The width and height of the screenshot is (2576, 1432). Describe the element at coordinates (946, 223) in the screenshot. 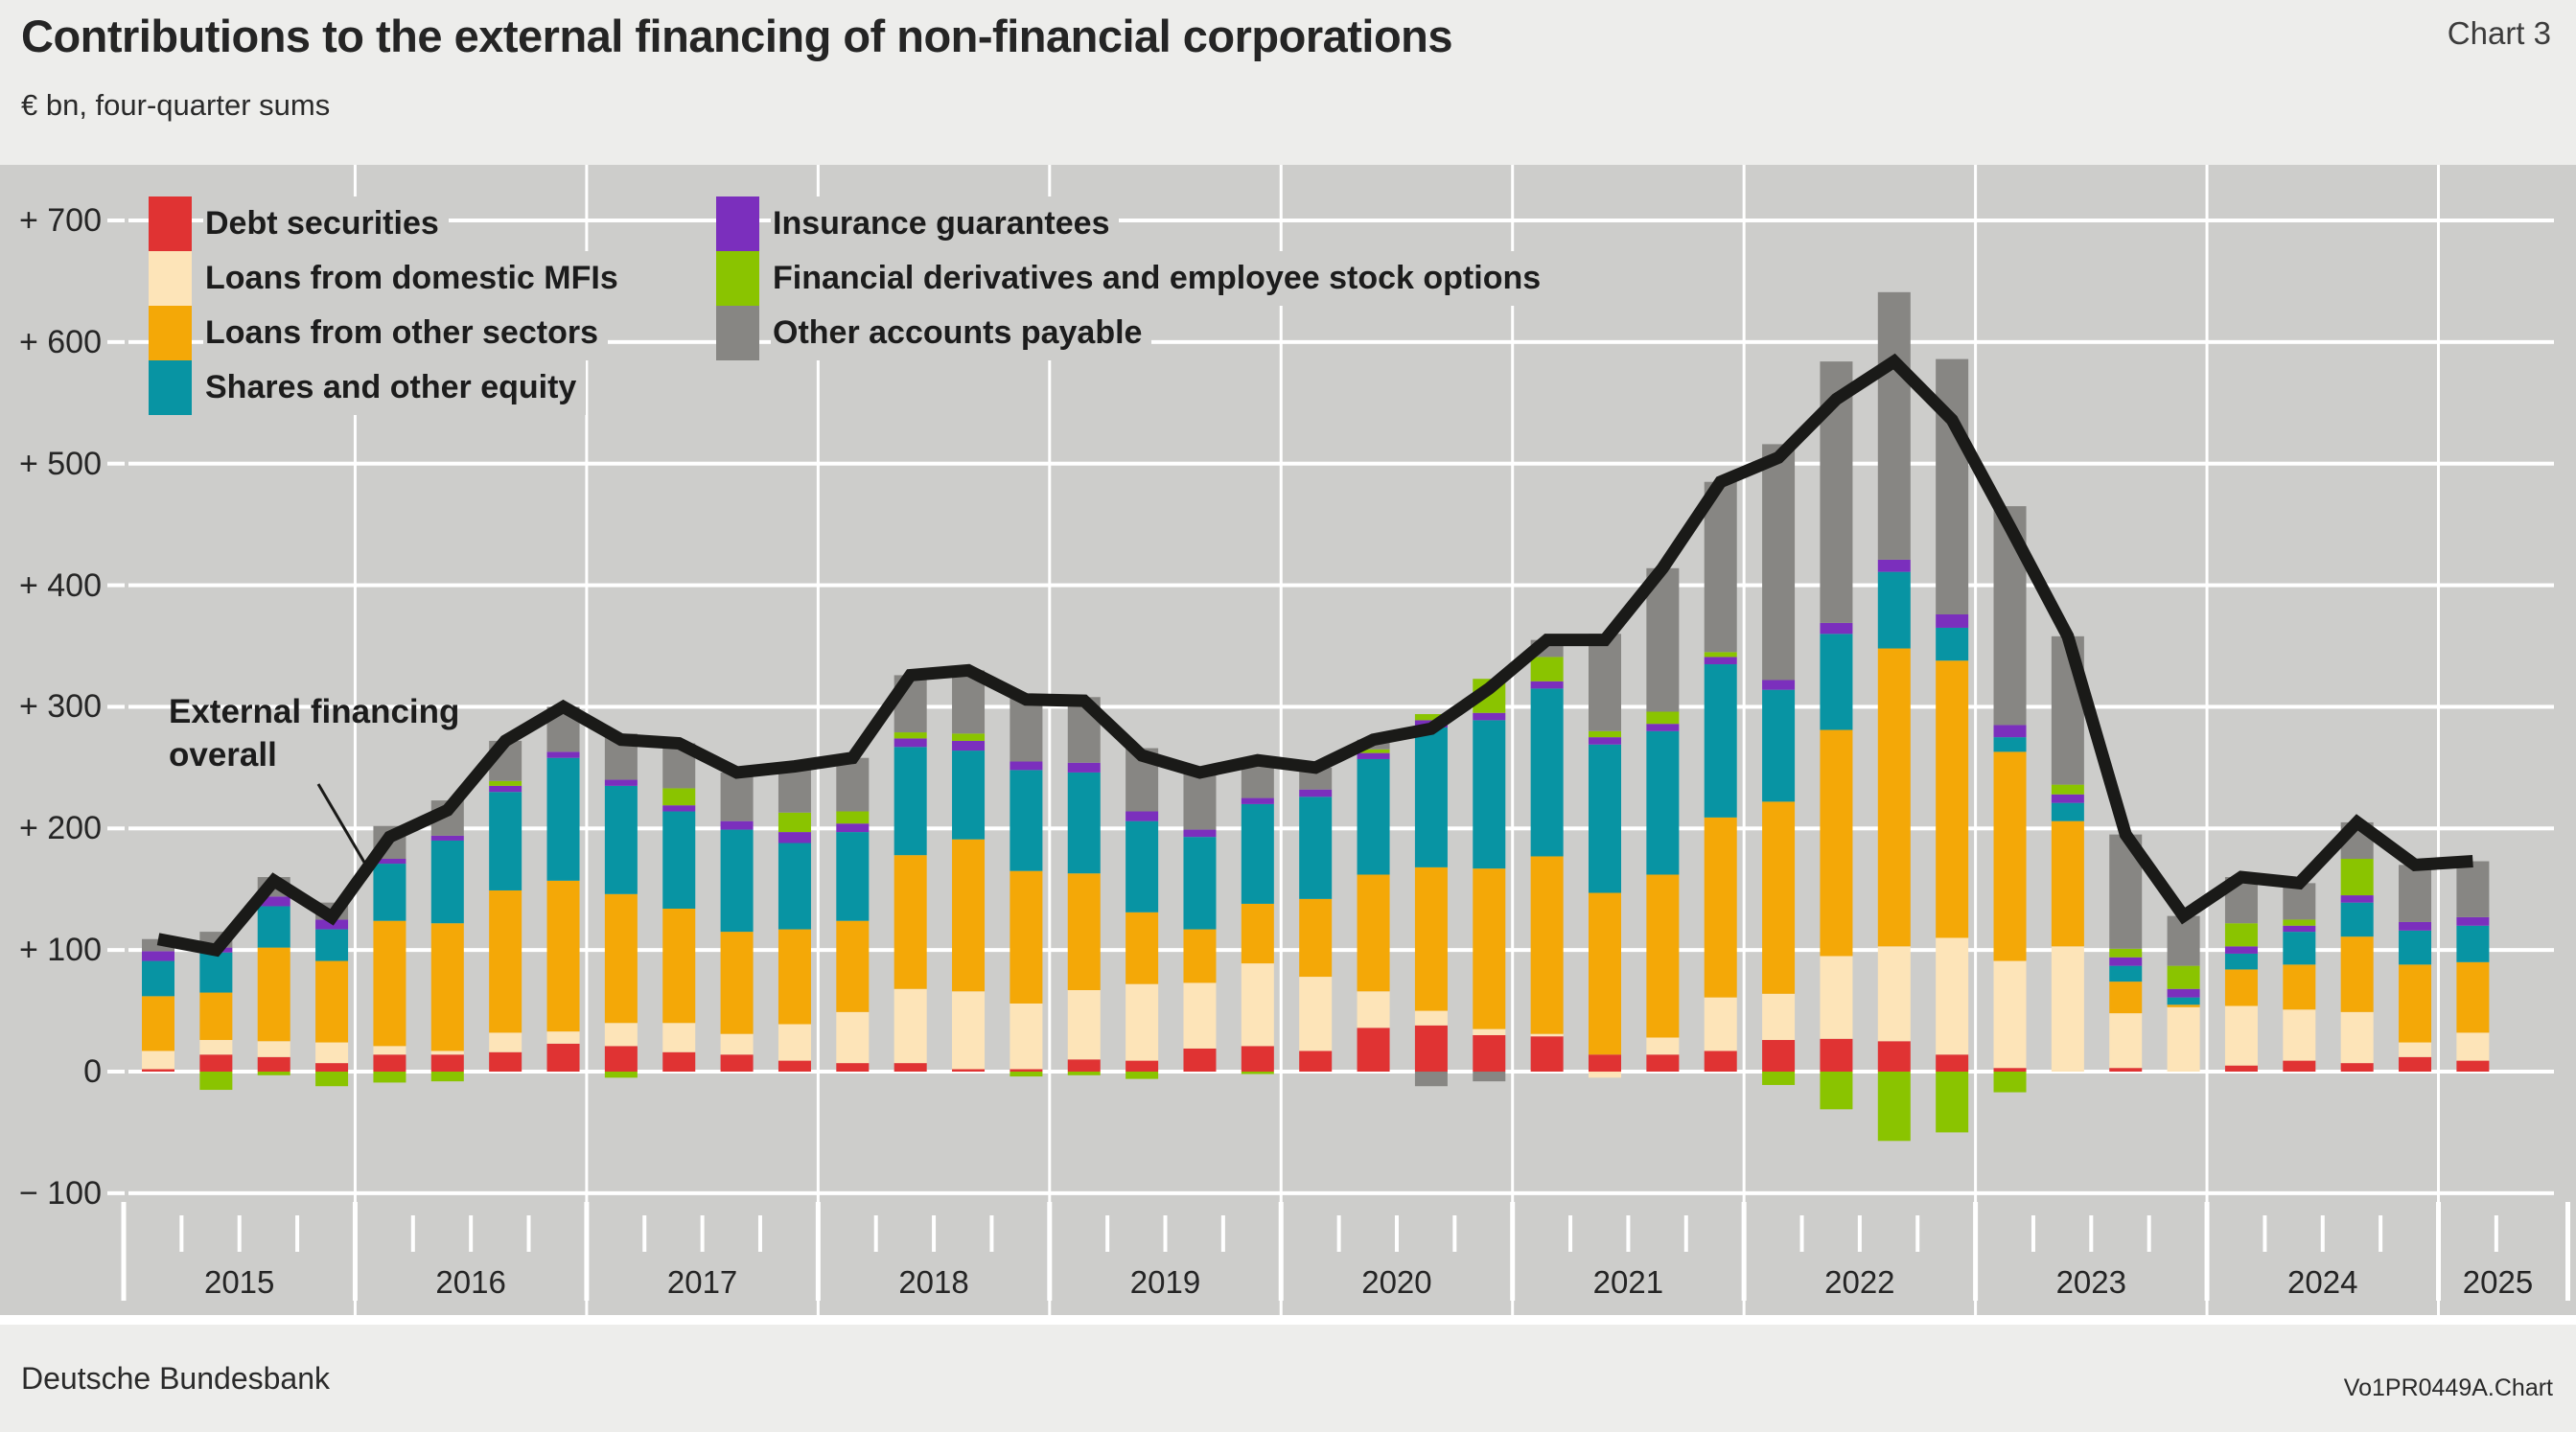

I see `legend-item-4: Insurance guarantees` at that location.